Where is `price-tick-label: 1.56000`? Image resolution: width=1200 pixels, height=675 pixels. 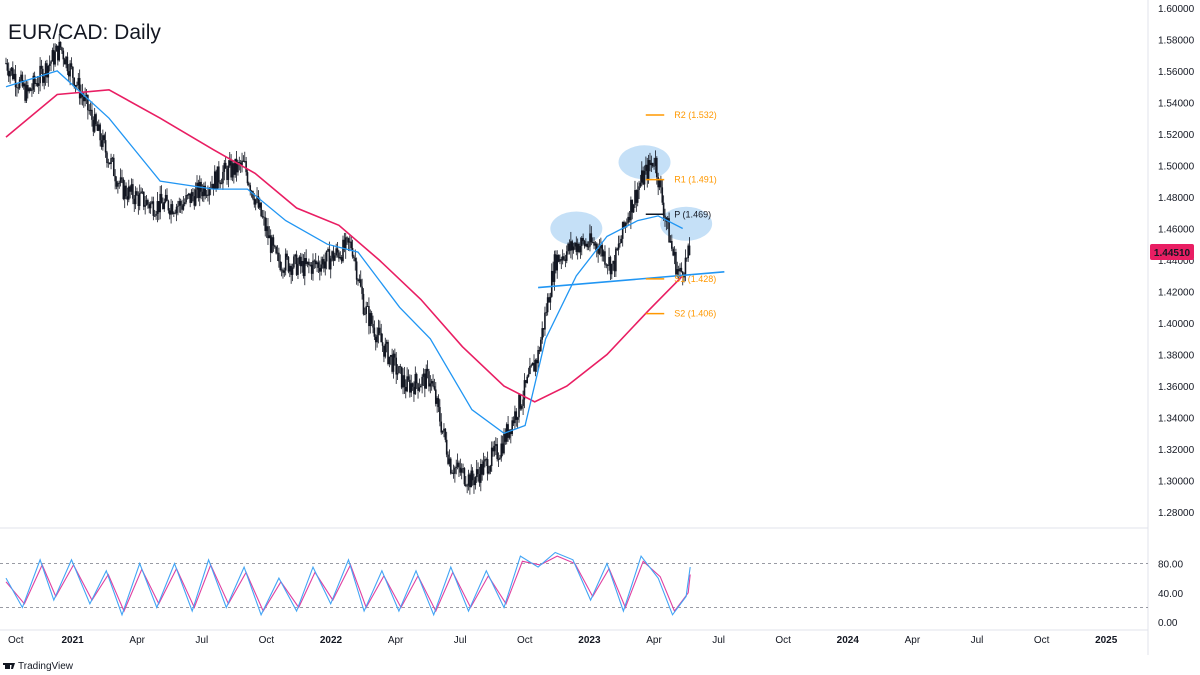
price-tick-label: 1.56000 is located at coordinates (1176, 72).